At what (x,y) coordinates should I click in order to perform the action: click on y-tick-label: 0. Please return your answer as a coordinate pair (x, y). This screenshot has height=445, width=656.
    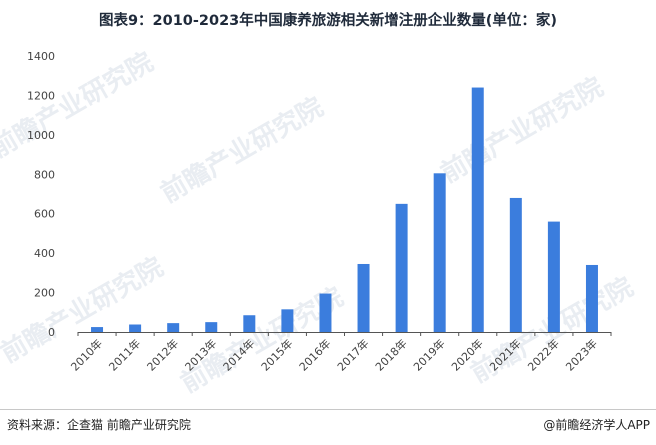
    Looking at the image, I should click on (51, 332).